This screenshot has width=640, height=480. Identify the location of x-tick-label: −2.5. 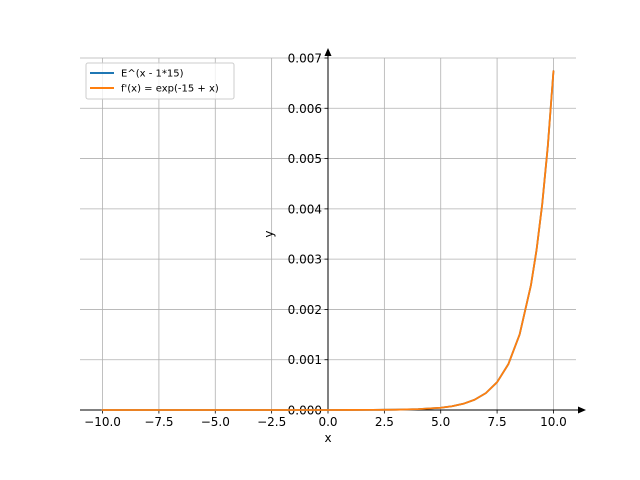
(271, 422).